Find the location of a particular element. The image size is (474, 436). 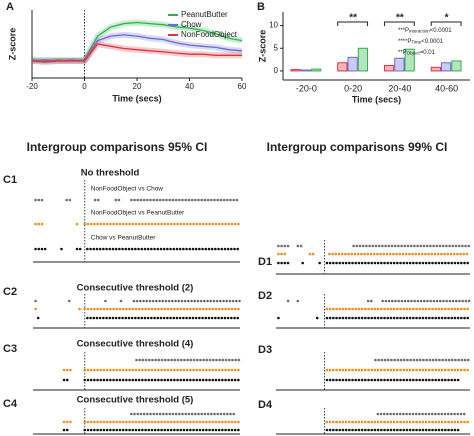

row-label: Chow vs PeanutButter is located at coordinates (124, 238).